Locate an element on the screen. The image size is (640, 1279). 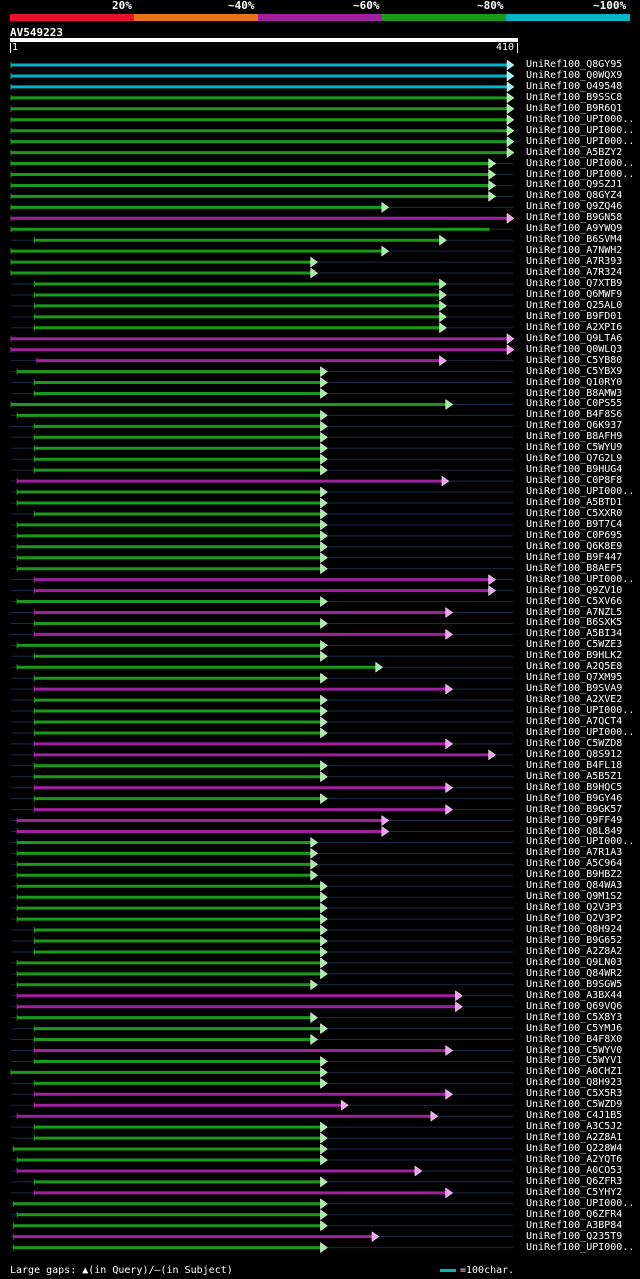
hit-label: UniRef100_A3C5J2 is located at coordinates (574, 1127).